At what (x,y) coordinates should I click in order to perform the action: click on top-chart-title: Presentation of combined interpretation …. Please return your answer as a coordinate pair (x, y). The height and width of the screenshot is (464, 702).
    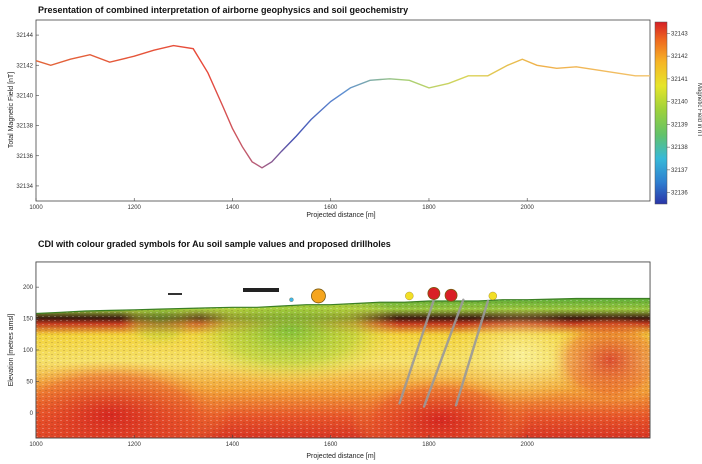
    Looking at the image, I should click on (223, 10).